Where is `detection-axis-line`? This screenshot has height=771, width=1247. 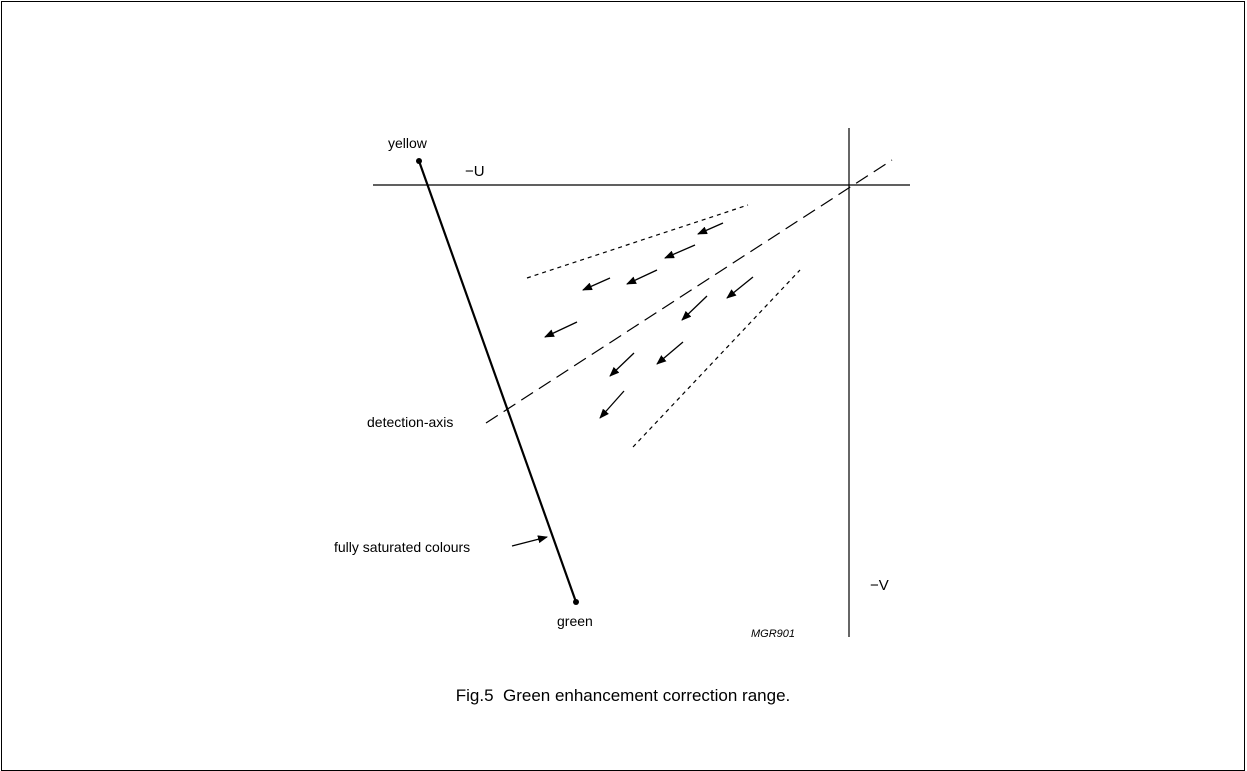
detection-axis-line is located at coordinates (689, 291).